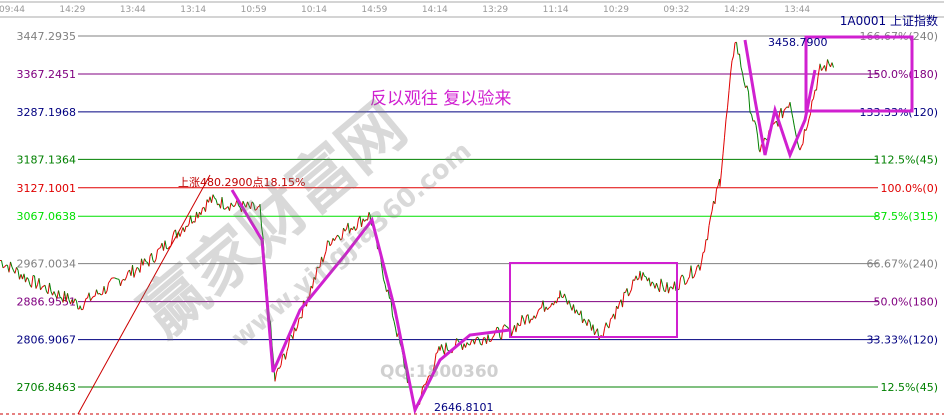 Image resolution: width=944 pixels, height=417 pixels. What do you see at coordinates (780, 99) in the screenshot?
I see `highlight-wave-right` at bounding box center [780, 99].